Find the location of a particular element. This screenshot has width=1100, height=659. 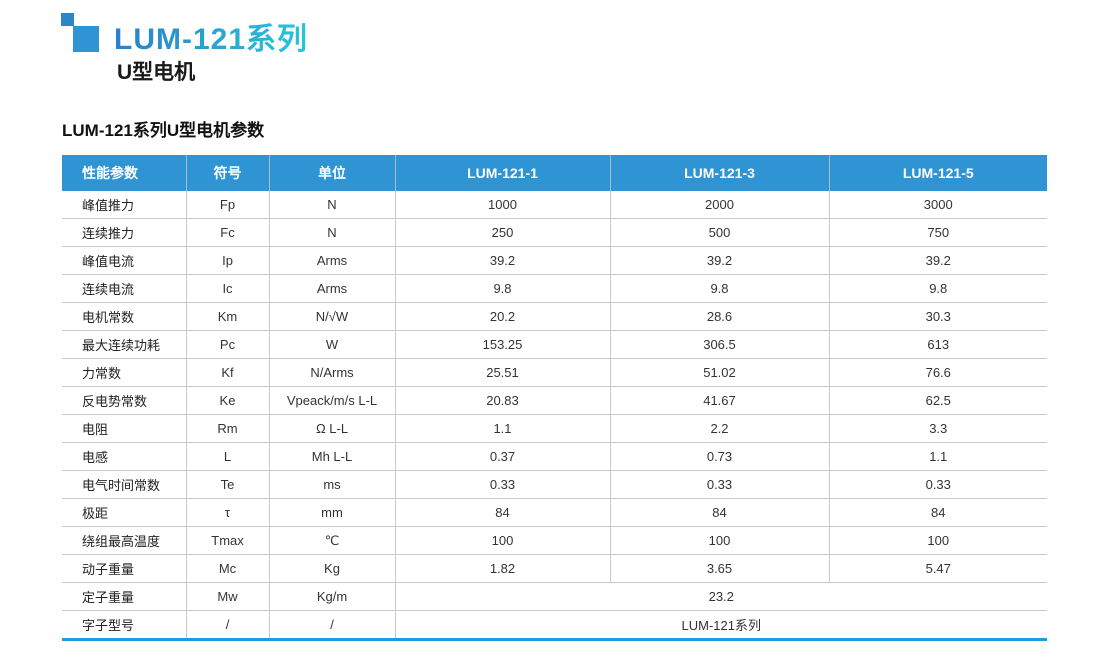

unit-cell: Kg is located at coordinates (332, 568).